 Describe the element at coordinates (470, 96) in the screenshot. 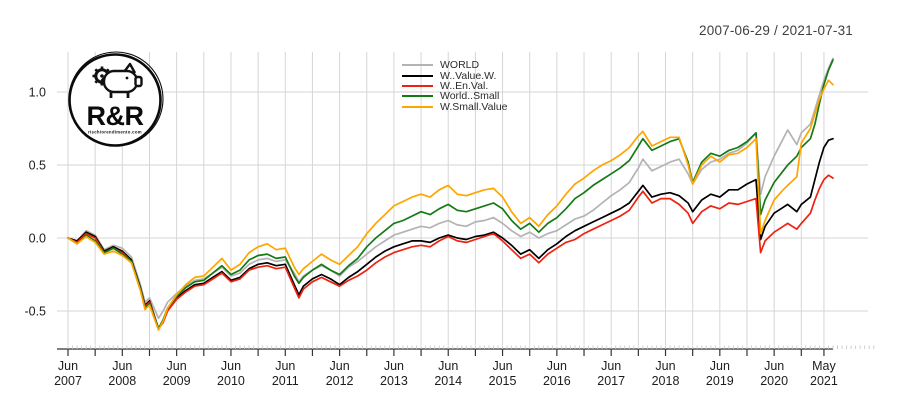

I see `legend-label: World..Small` at that location.